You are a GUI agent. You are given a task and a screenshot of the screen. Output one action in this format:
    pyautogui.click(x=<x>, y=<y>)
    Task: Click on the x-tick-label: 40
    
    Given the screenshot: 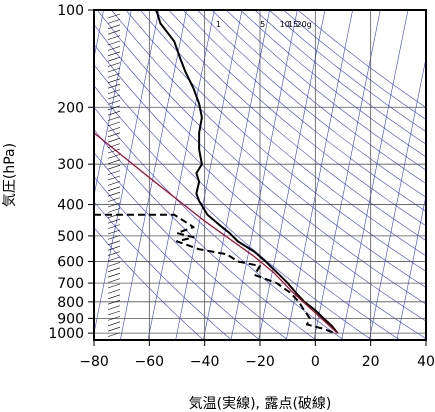 What is the action you would take?
    pyautogui.click(x=426, y=362)
    